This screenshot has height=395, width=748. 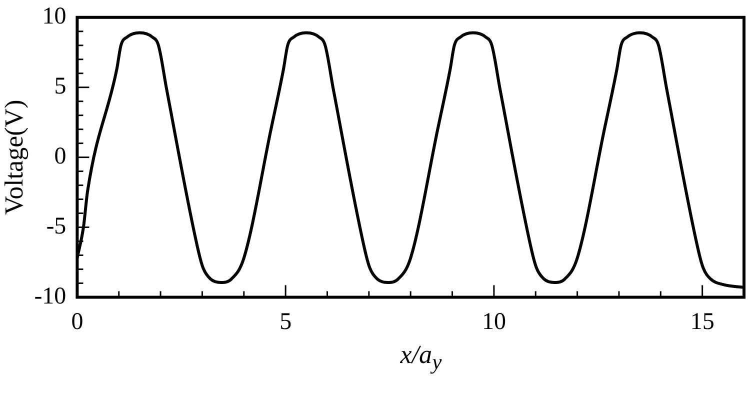 I want to click on x-tick-label: 15, so click(x=702, y=321).